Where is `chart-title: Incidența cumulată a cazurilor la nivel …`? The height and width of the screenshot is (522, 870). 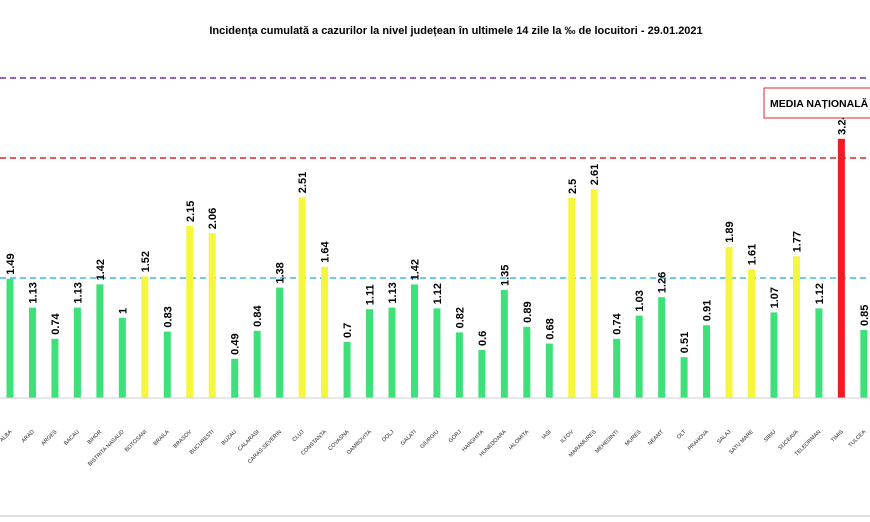 chart-title: Incidența cumulată a cazurilor la nivel … is located at coordinates (455, 31).